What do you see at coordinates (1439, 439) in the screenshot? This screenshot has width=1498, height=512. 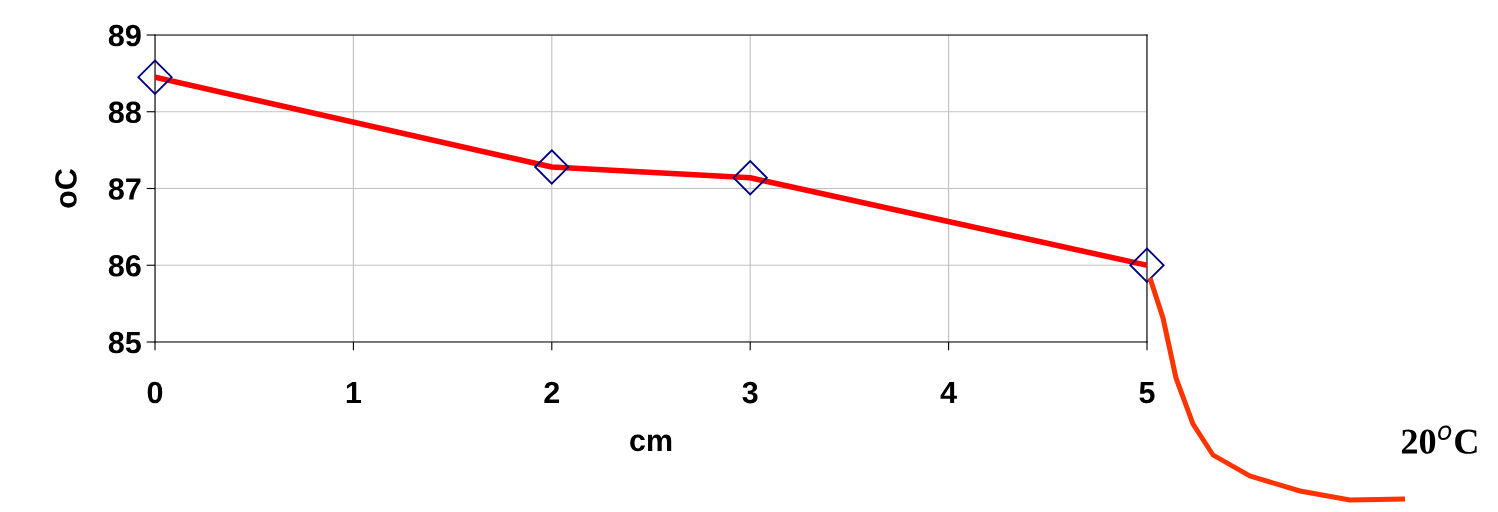 I see `text: 20$^{o}$C` at bounding box center [1439, 439].